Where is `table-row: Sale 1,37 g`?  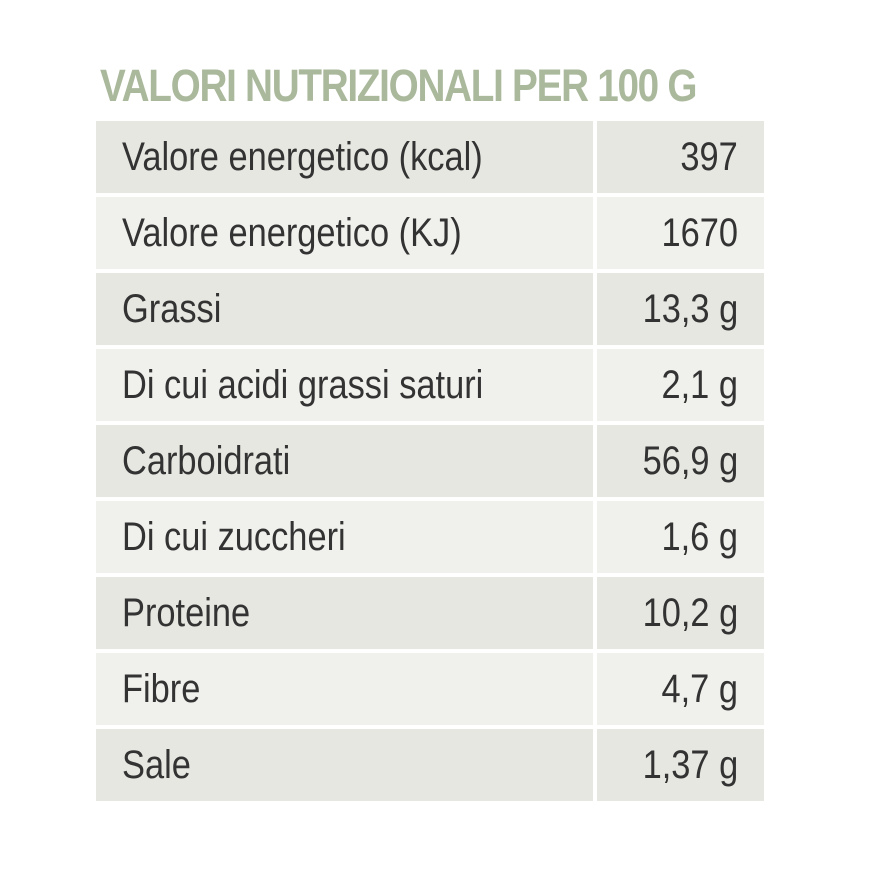
table-row: Sale 1,37 g is located at coordinates (430, 765).